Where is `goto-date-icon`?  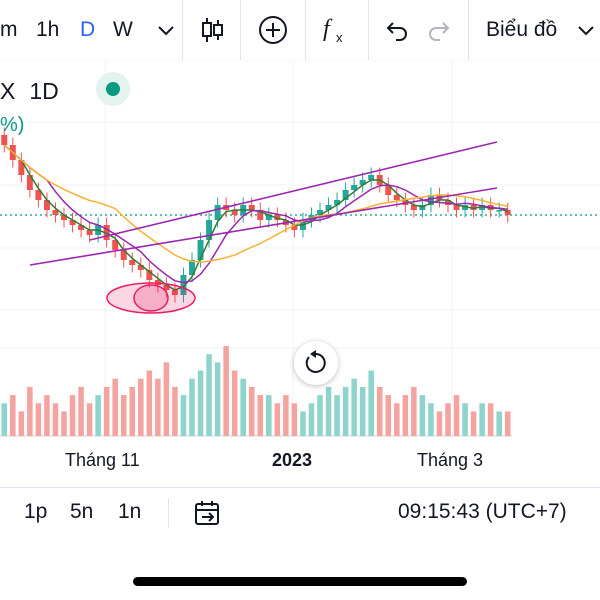
goto-date-icon is located at coordinates (208, 514).